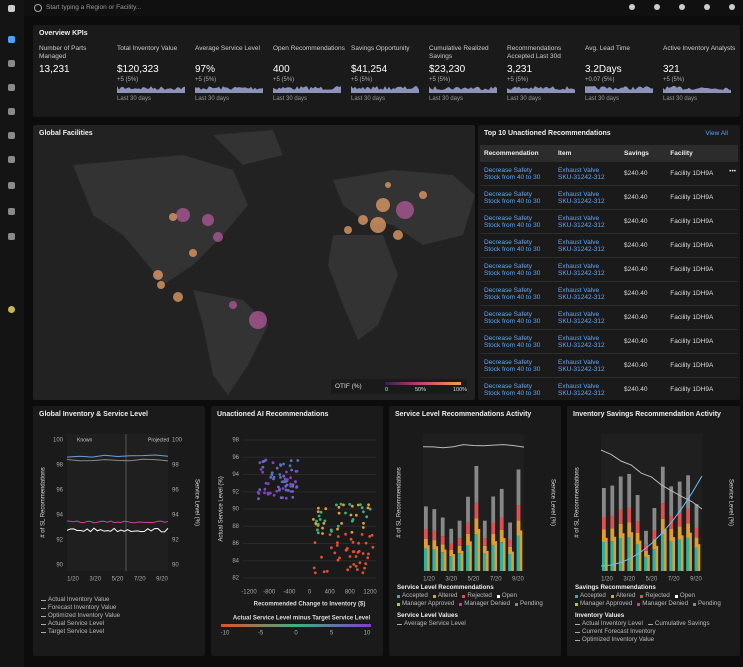  Describe the element at coordinates (11, 111) in the screenshot. I see `nav-shipping` at that location.